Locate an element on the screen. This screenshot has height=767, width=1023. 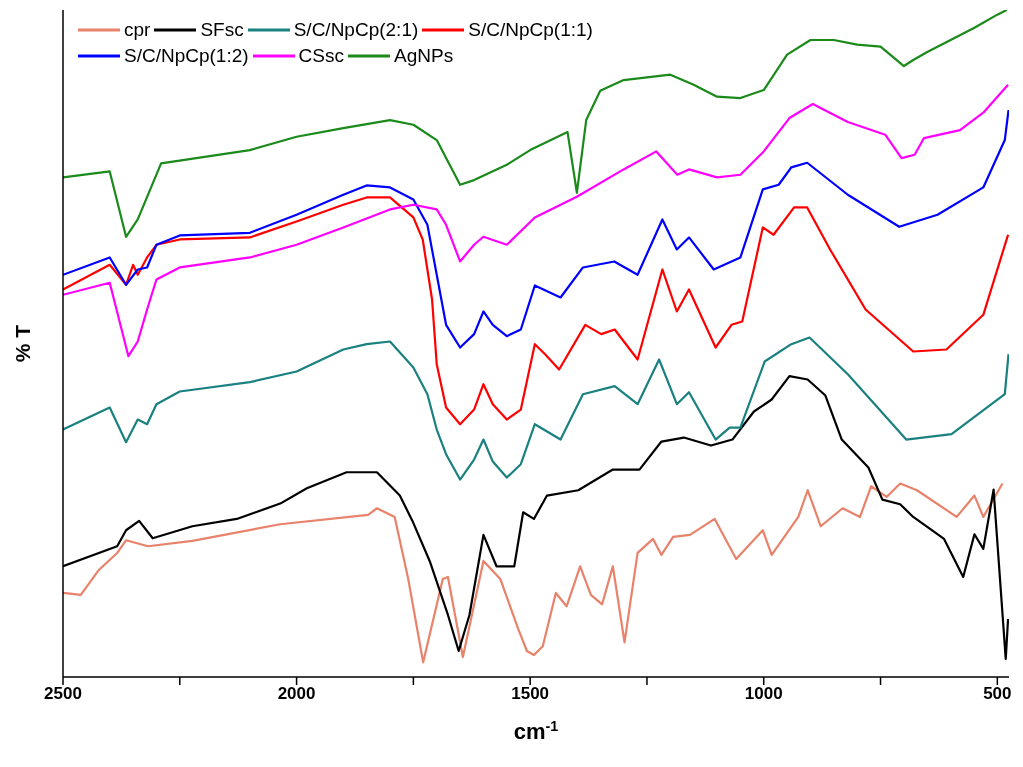
legend-label: S/C/NpCp(1:2) is located at coordinates (186, 55).